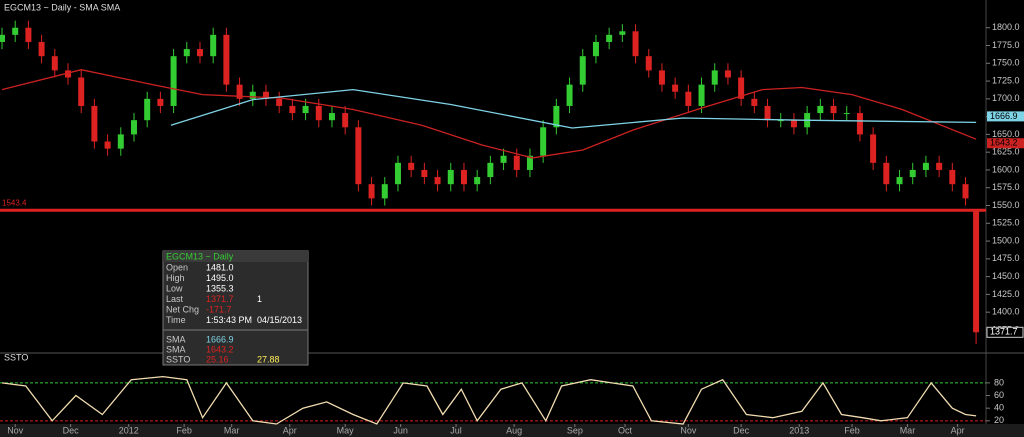 This screenshot has width=1024, height=437. What do you see at coordinates (217, 359) in the screenshot?
I see `info-value: 25.16` at bounding box center [217, 359].